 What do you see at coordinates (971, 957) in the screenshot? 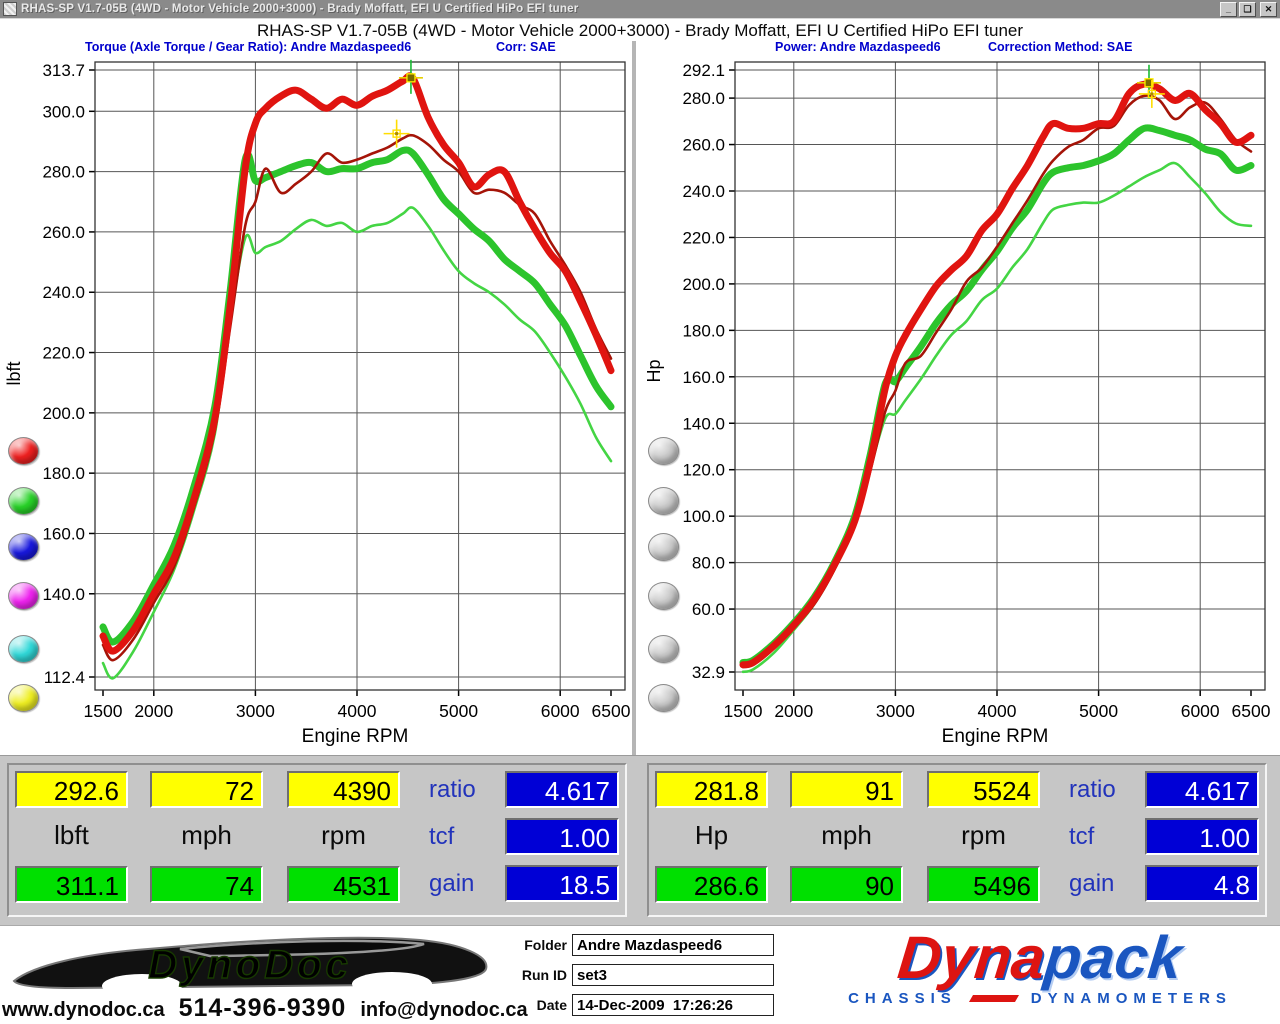
I see `dynapack-wordmark-red: Dyna` at bounding box center [971, 957].